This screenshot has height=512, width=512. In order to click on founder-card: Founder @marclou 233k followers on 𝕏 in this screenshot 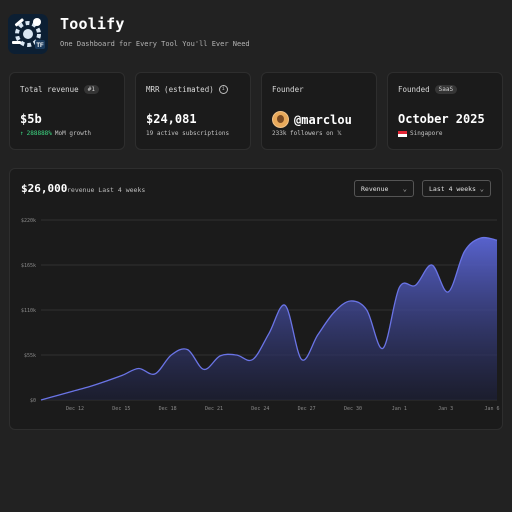, I will do `click(319, 111)`.